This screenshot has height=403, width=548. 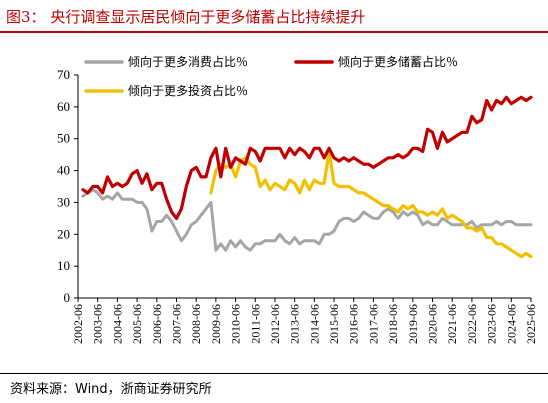 What do you see at coordinates (373, 324) in the screenshot?
I see `x-tick-label: 2017-06` at bounding box center [373, 324].